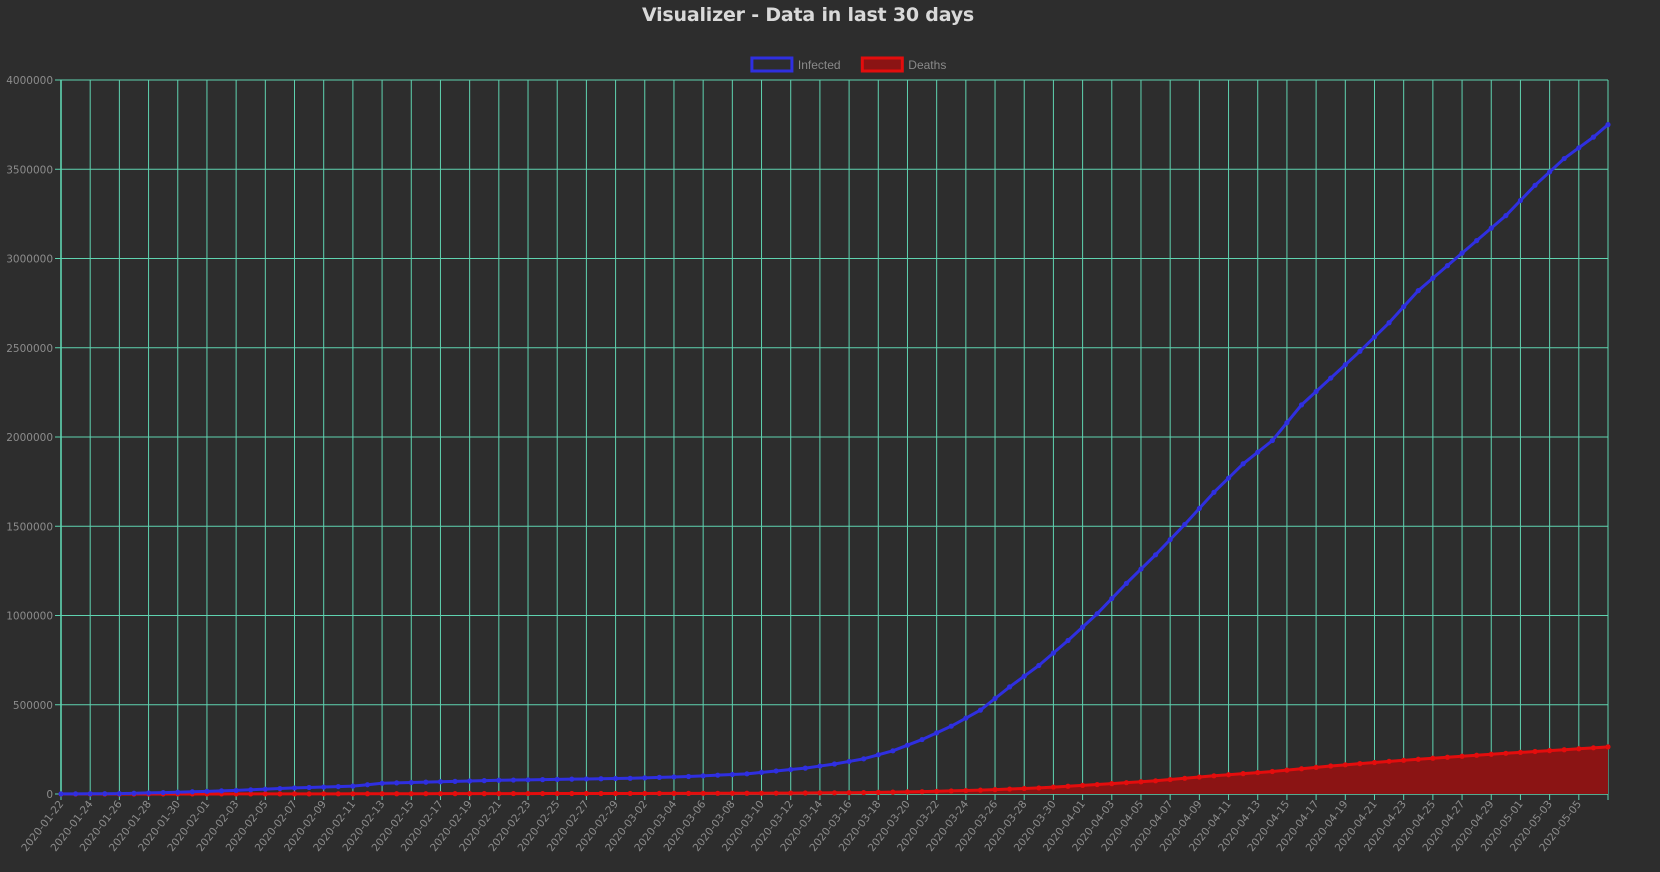 This screenshot has height=872, width=1660. What do you see at coordinates (848, 64) in the screenshot?
I see `legend: Infected Deaths` at bounding box center [848, 64].